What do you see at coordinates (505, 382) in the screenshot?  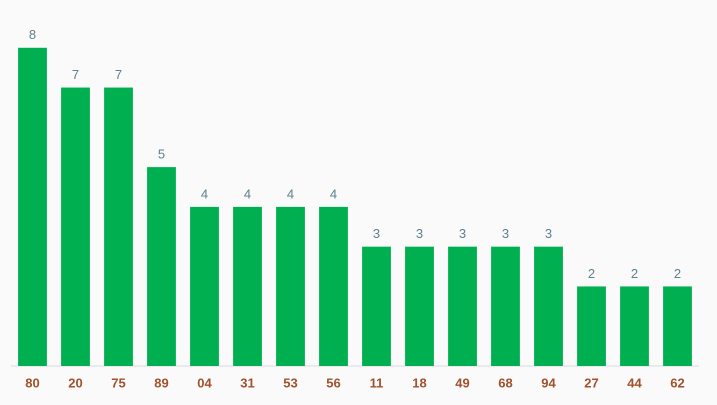 I see `x-tick-label: 68` at bounding box center [505, 382].